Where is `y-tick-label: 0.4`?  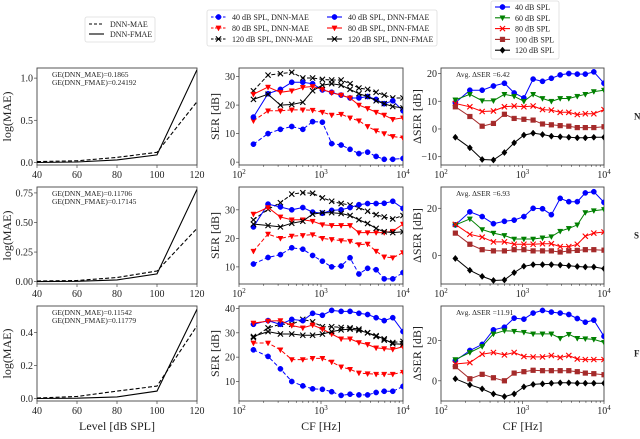
y-tick-label: 0.4 is located at coordinates (27, 333).